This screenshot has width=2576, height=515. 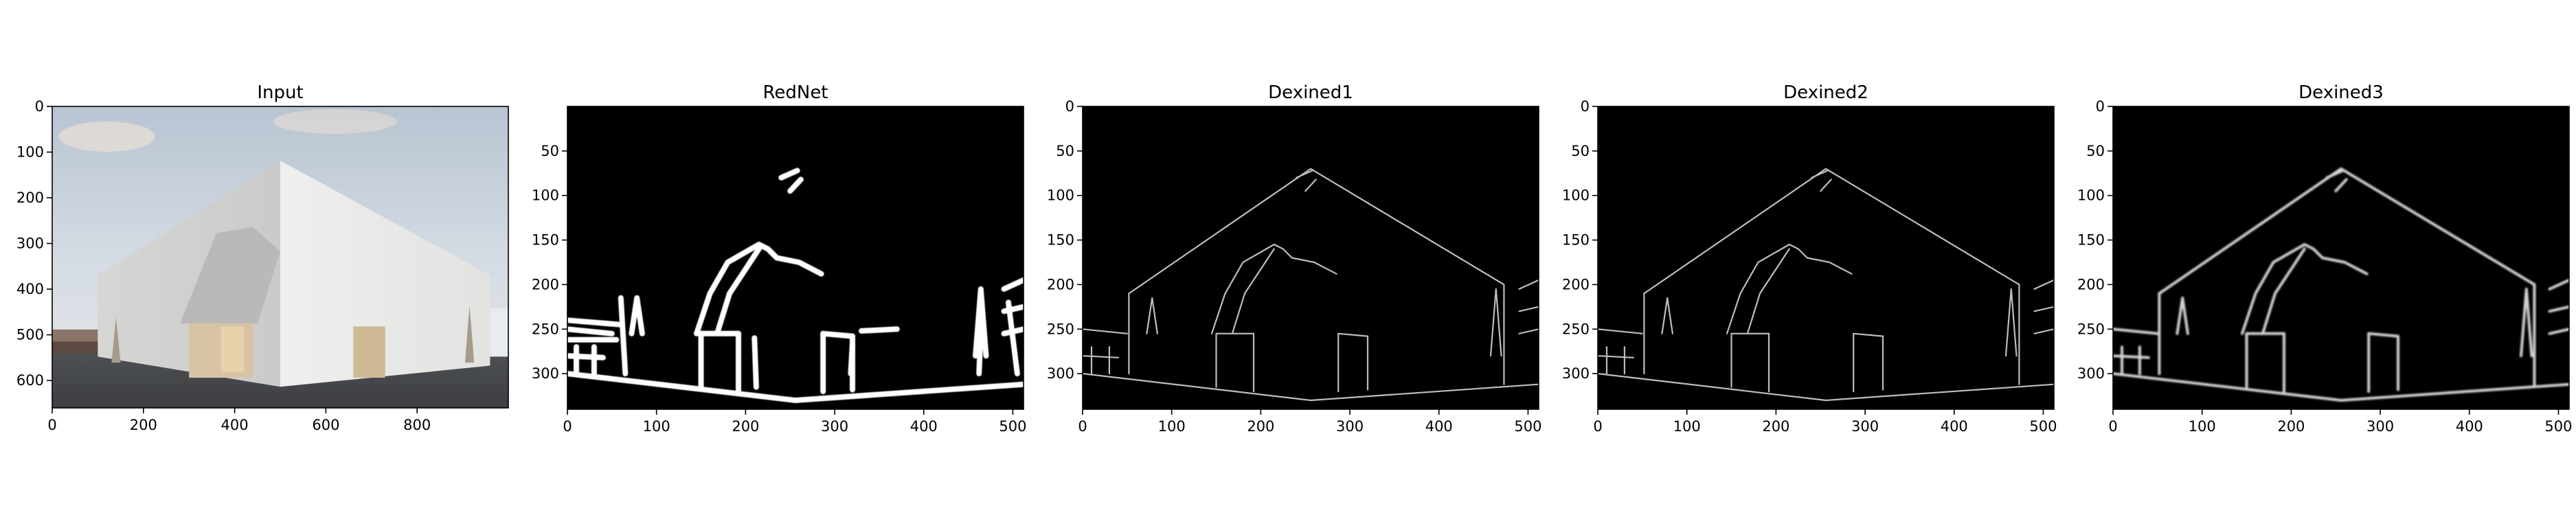 I want to click on panel-title: Dexined2, so click(x=1825, y=92).